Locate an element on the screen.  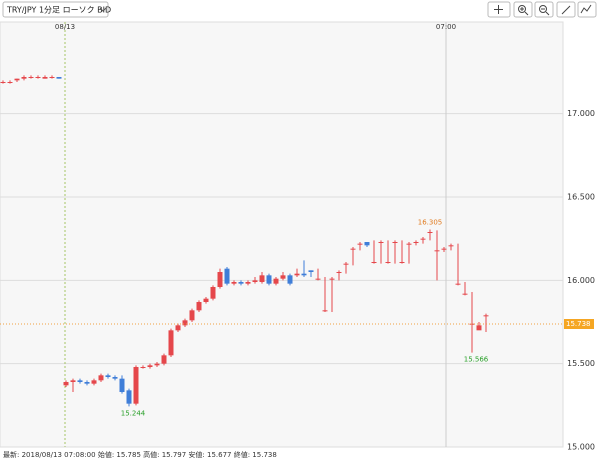
y-tick-label: 15.500 is located at coordinates (581, 363).